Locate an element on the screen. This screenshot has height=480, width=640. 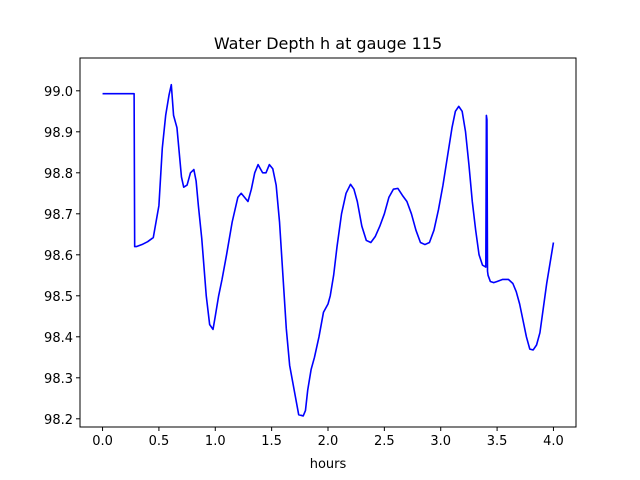
y-tick-label: 98.5 is located at coordinates (58, 297).